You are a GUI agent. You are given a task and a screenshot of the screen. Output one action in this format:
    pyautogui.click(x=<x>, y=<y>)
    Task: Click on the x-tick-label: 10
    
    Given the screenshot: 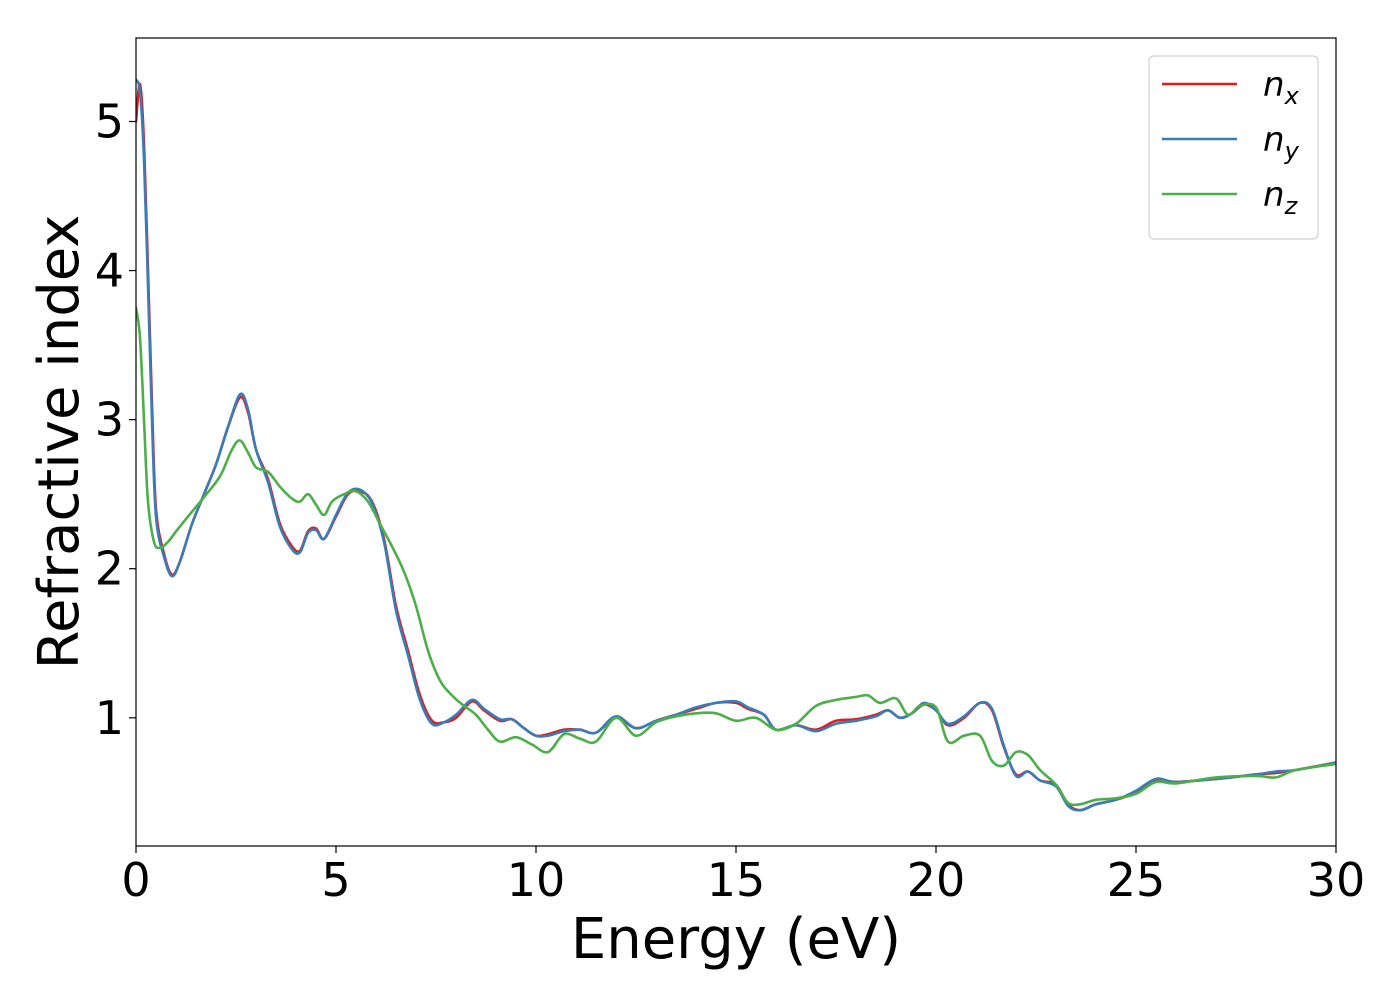 What is the action you would take?
    pyautogui.click(x=536, y=880)
    